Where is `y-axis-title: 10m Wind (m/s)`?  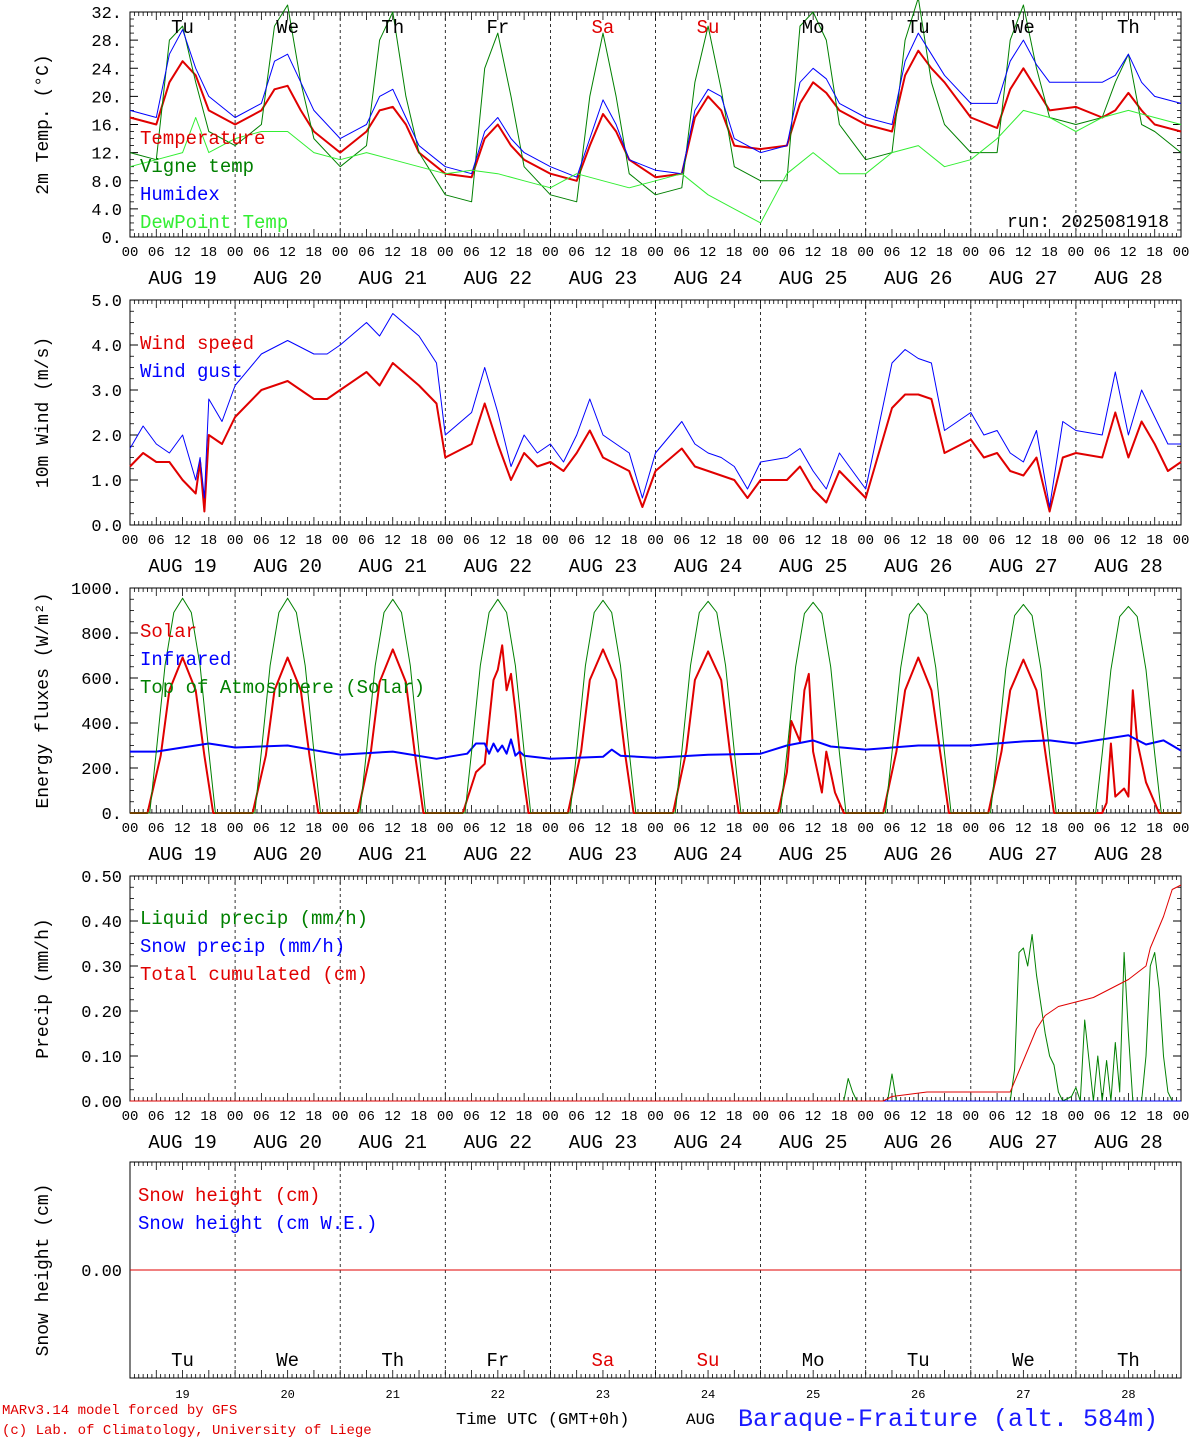 y-axis-title: 10m Wind (m/s) is located at coordinates (44, 412).